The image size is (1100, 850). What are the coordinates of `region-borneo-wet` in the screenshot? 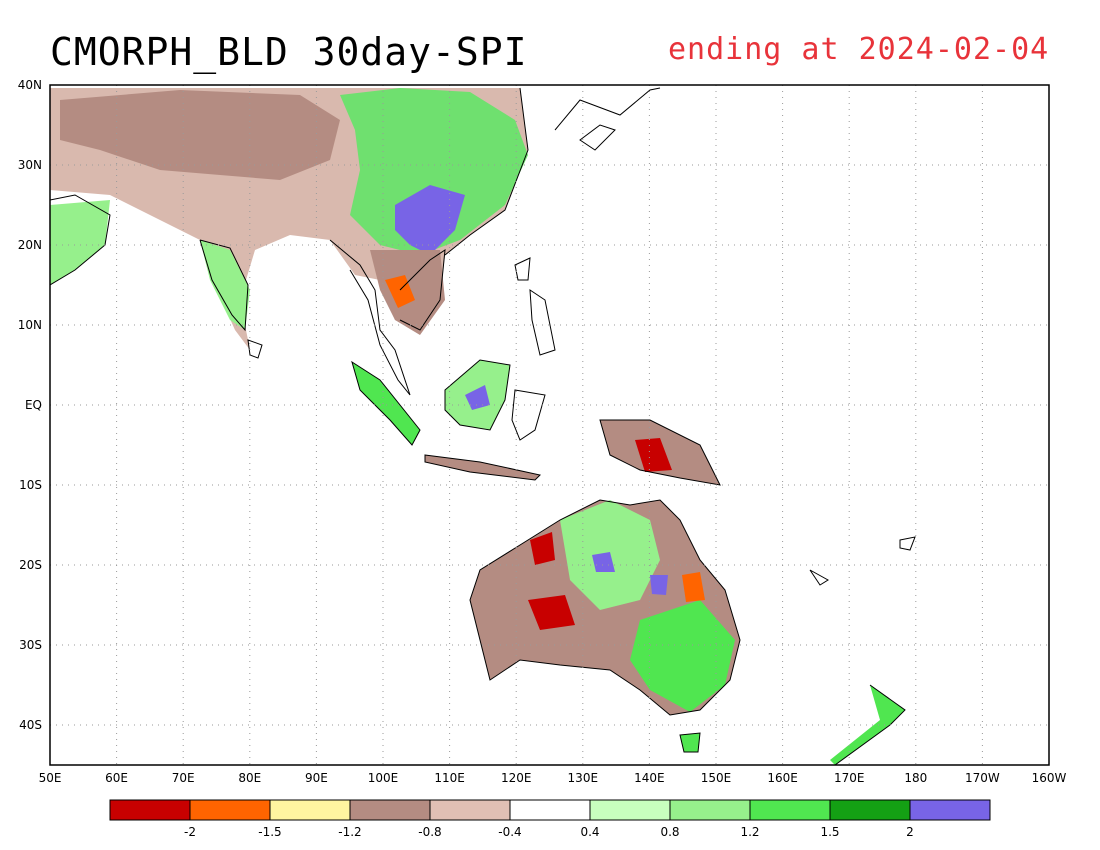 It's located at (477, 397).